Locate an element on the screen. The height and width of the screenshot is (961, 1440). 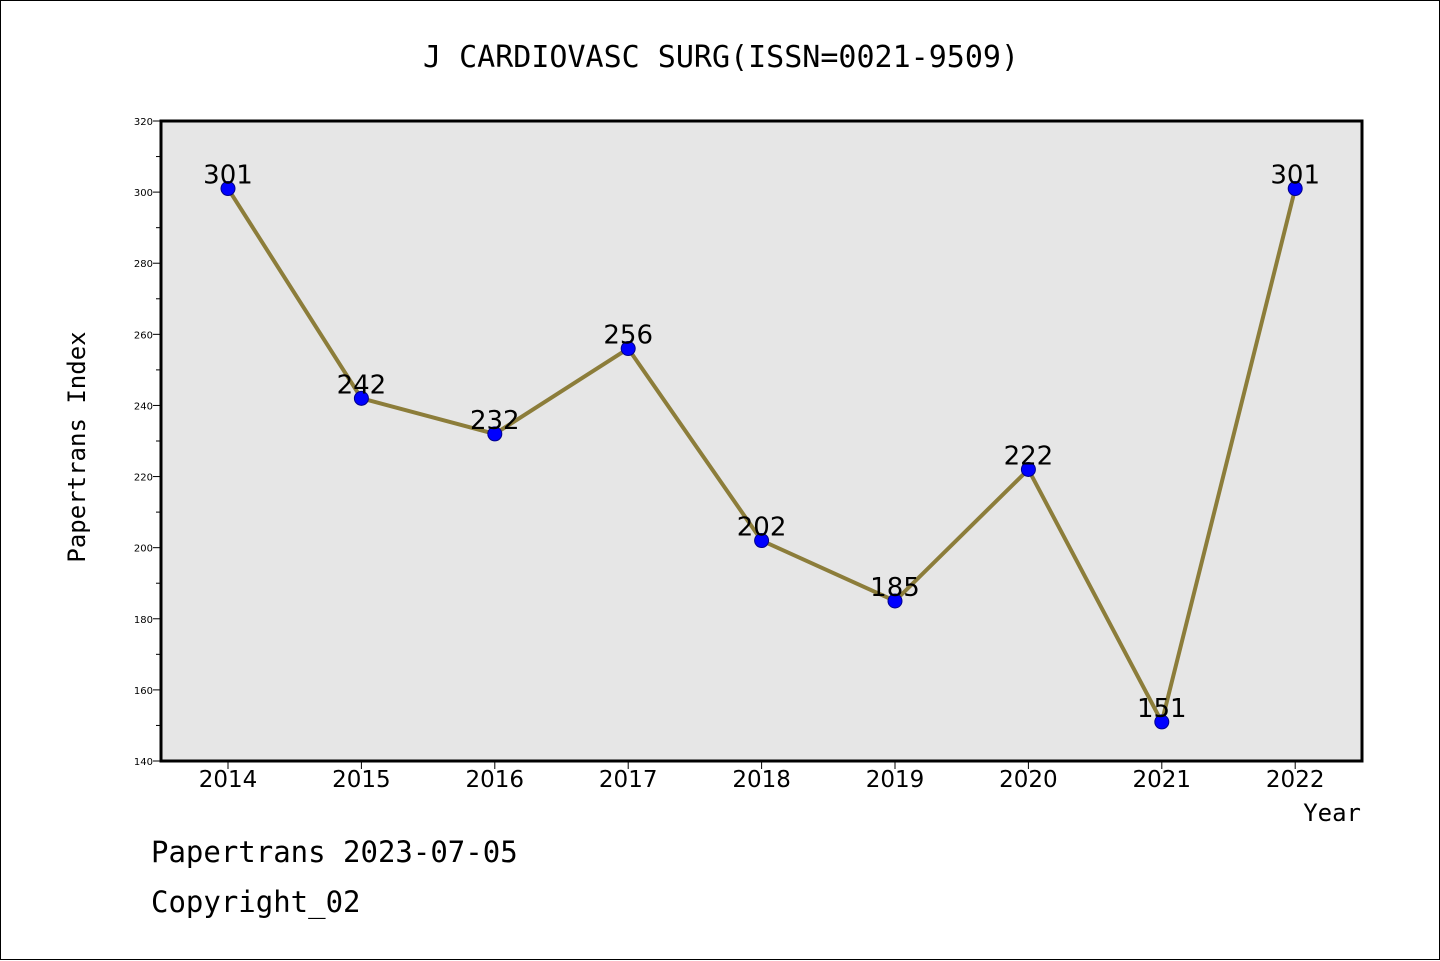
y-tick-label: 280 is located at coordinates (143, 264).